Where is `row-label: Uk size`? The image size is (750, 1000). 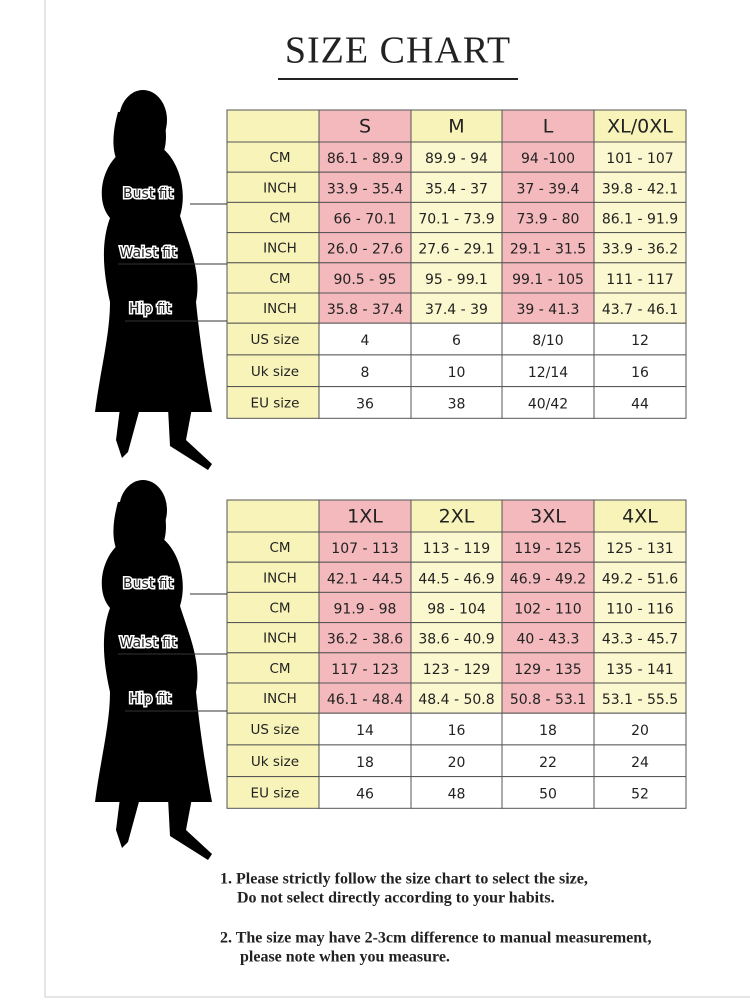
row-label: Uk size is located at coordinates (275, 762).